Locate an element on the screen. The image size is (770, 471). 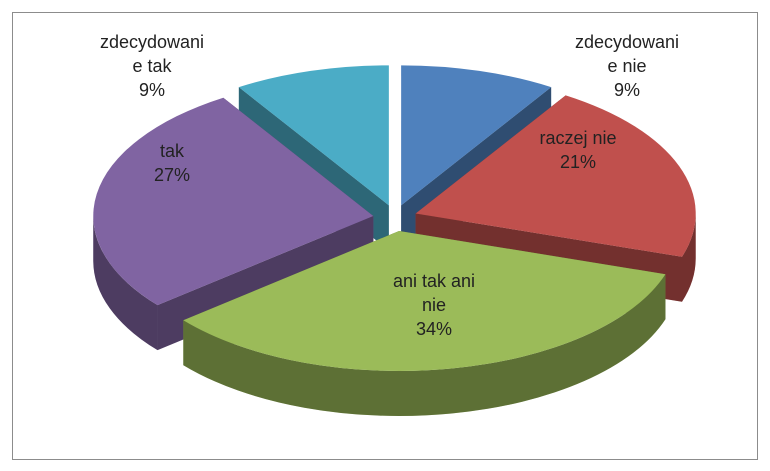
data-label: zdecydowanie nie 9% is located at coordinates (627, 66).